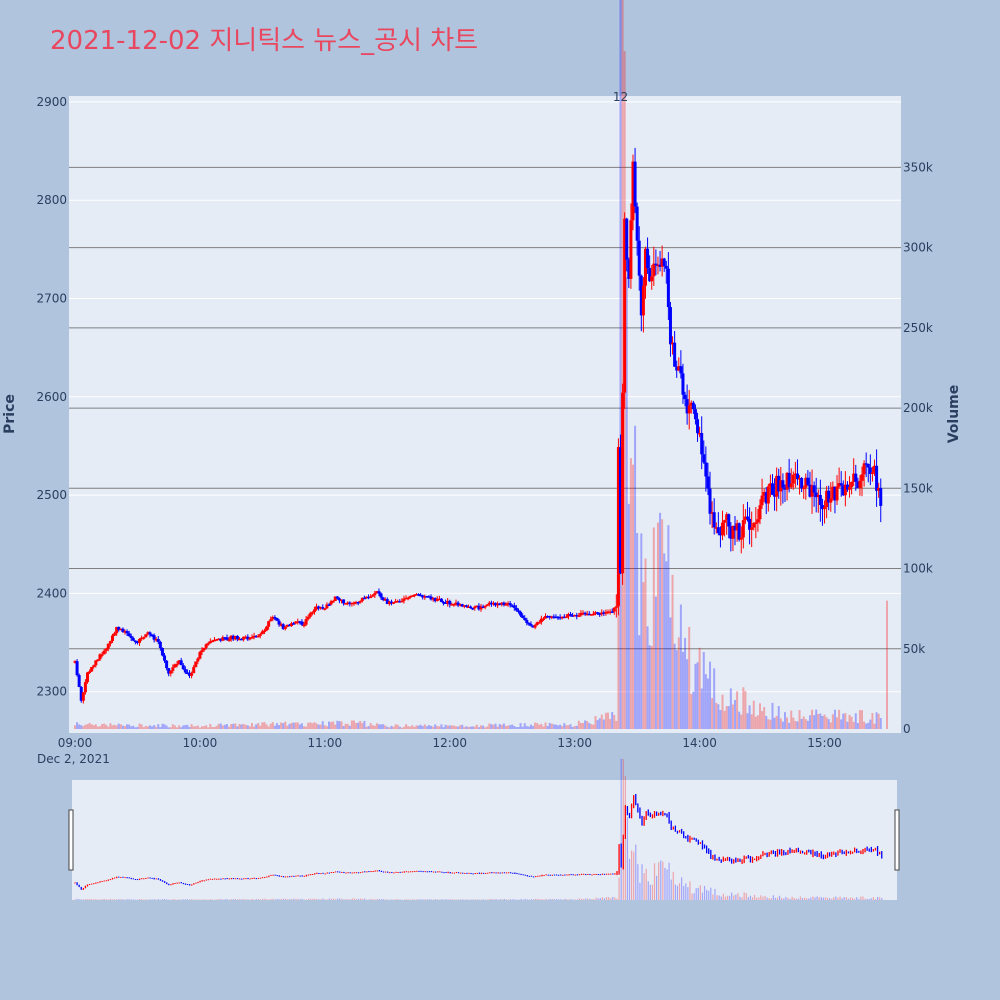 This screenshot has width=1000, height=1000. Describe the element at coordinates (918, 328) in the screenshot. I see `volume-tick-label: 250k` at that location.